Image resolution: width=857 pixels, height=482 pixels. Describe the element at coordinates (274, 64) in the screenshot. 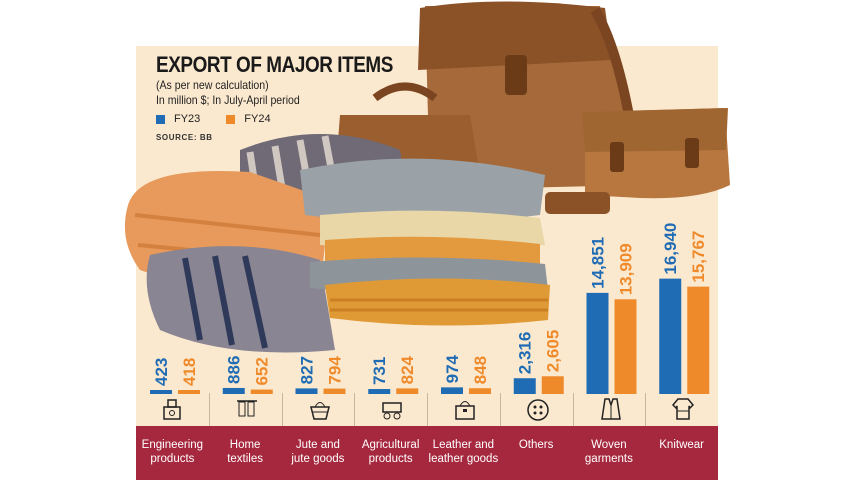

I see `chart-title: EXPORT OF MAJOR ITEMS` at that location.